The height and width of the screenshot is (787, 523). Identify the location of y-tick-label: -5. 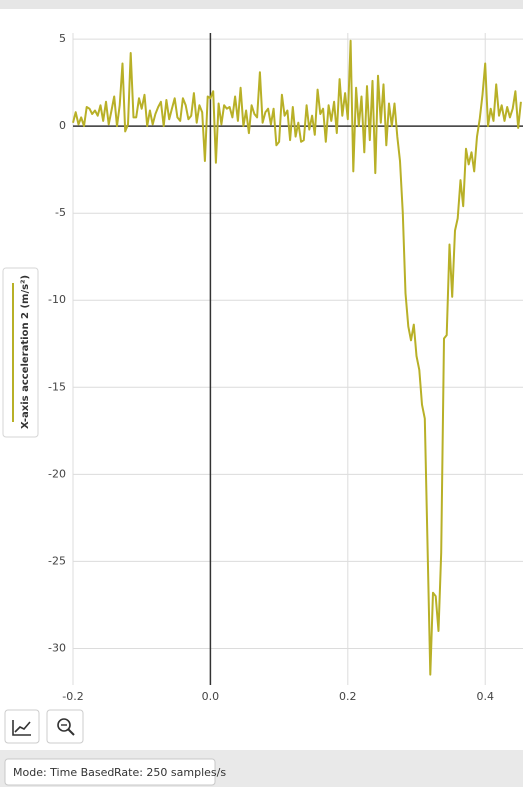
(60, 212).